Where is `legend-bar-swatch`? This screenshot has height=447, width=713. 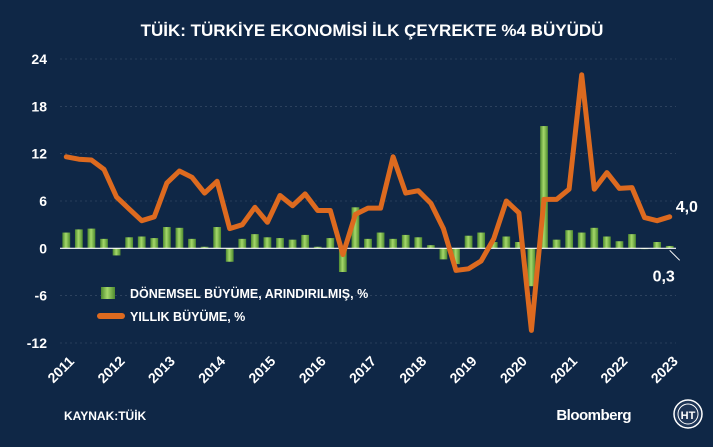 legend-bar-swatch is located at coordinates (108, 293).